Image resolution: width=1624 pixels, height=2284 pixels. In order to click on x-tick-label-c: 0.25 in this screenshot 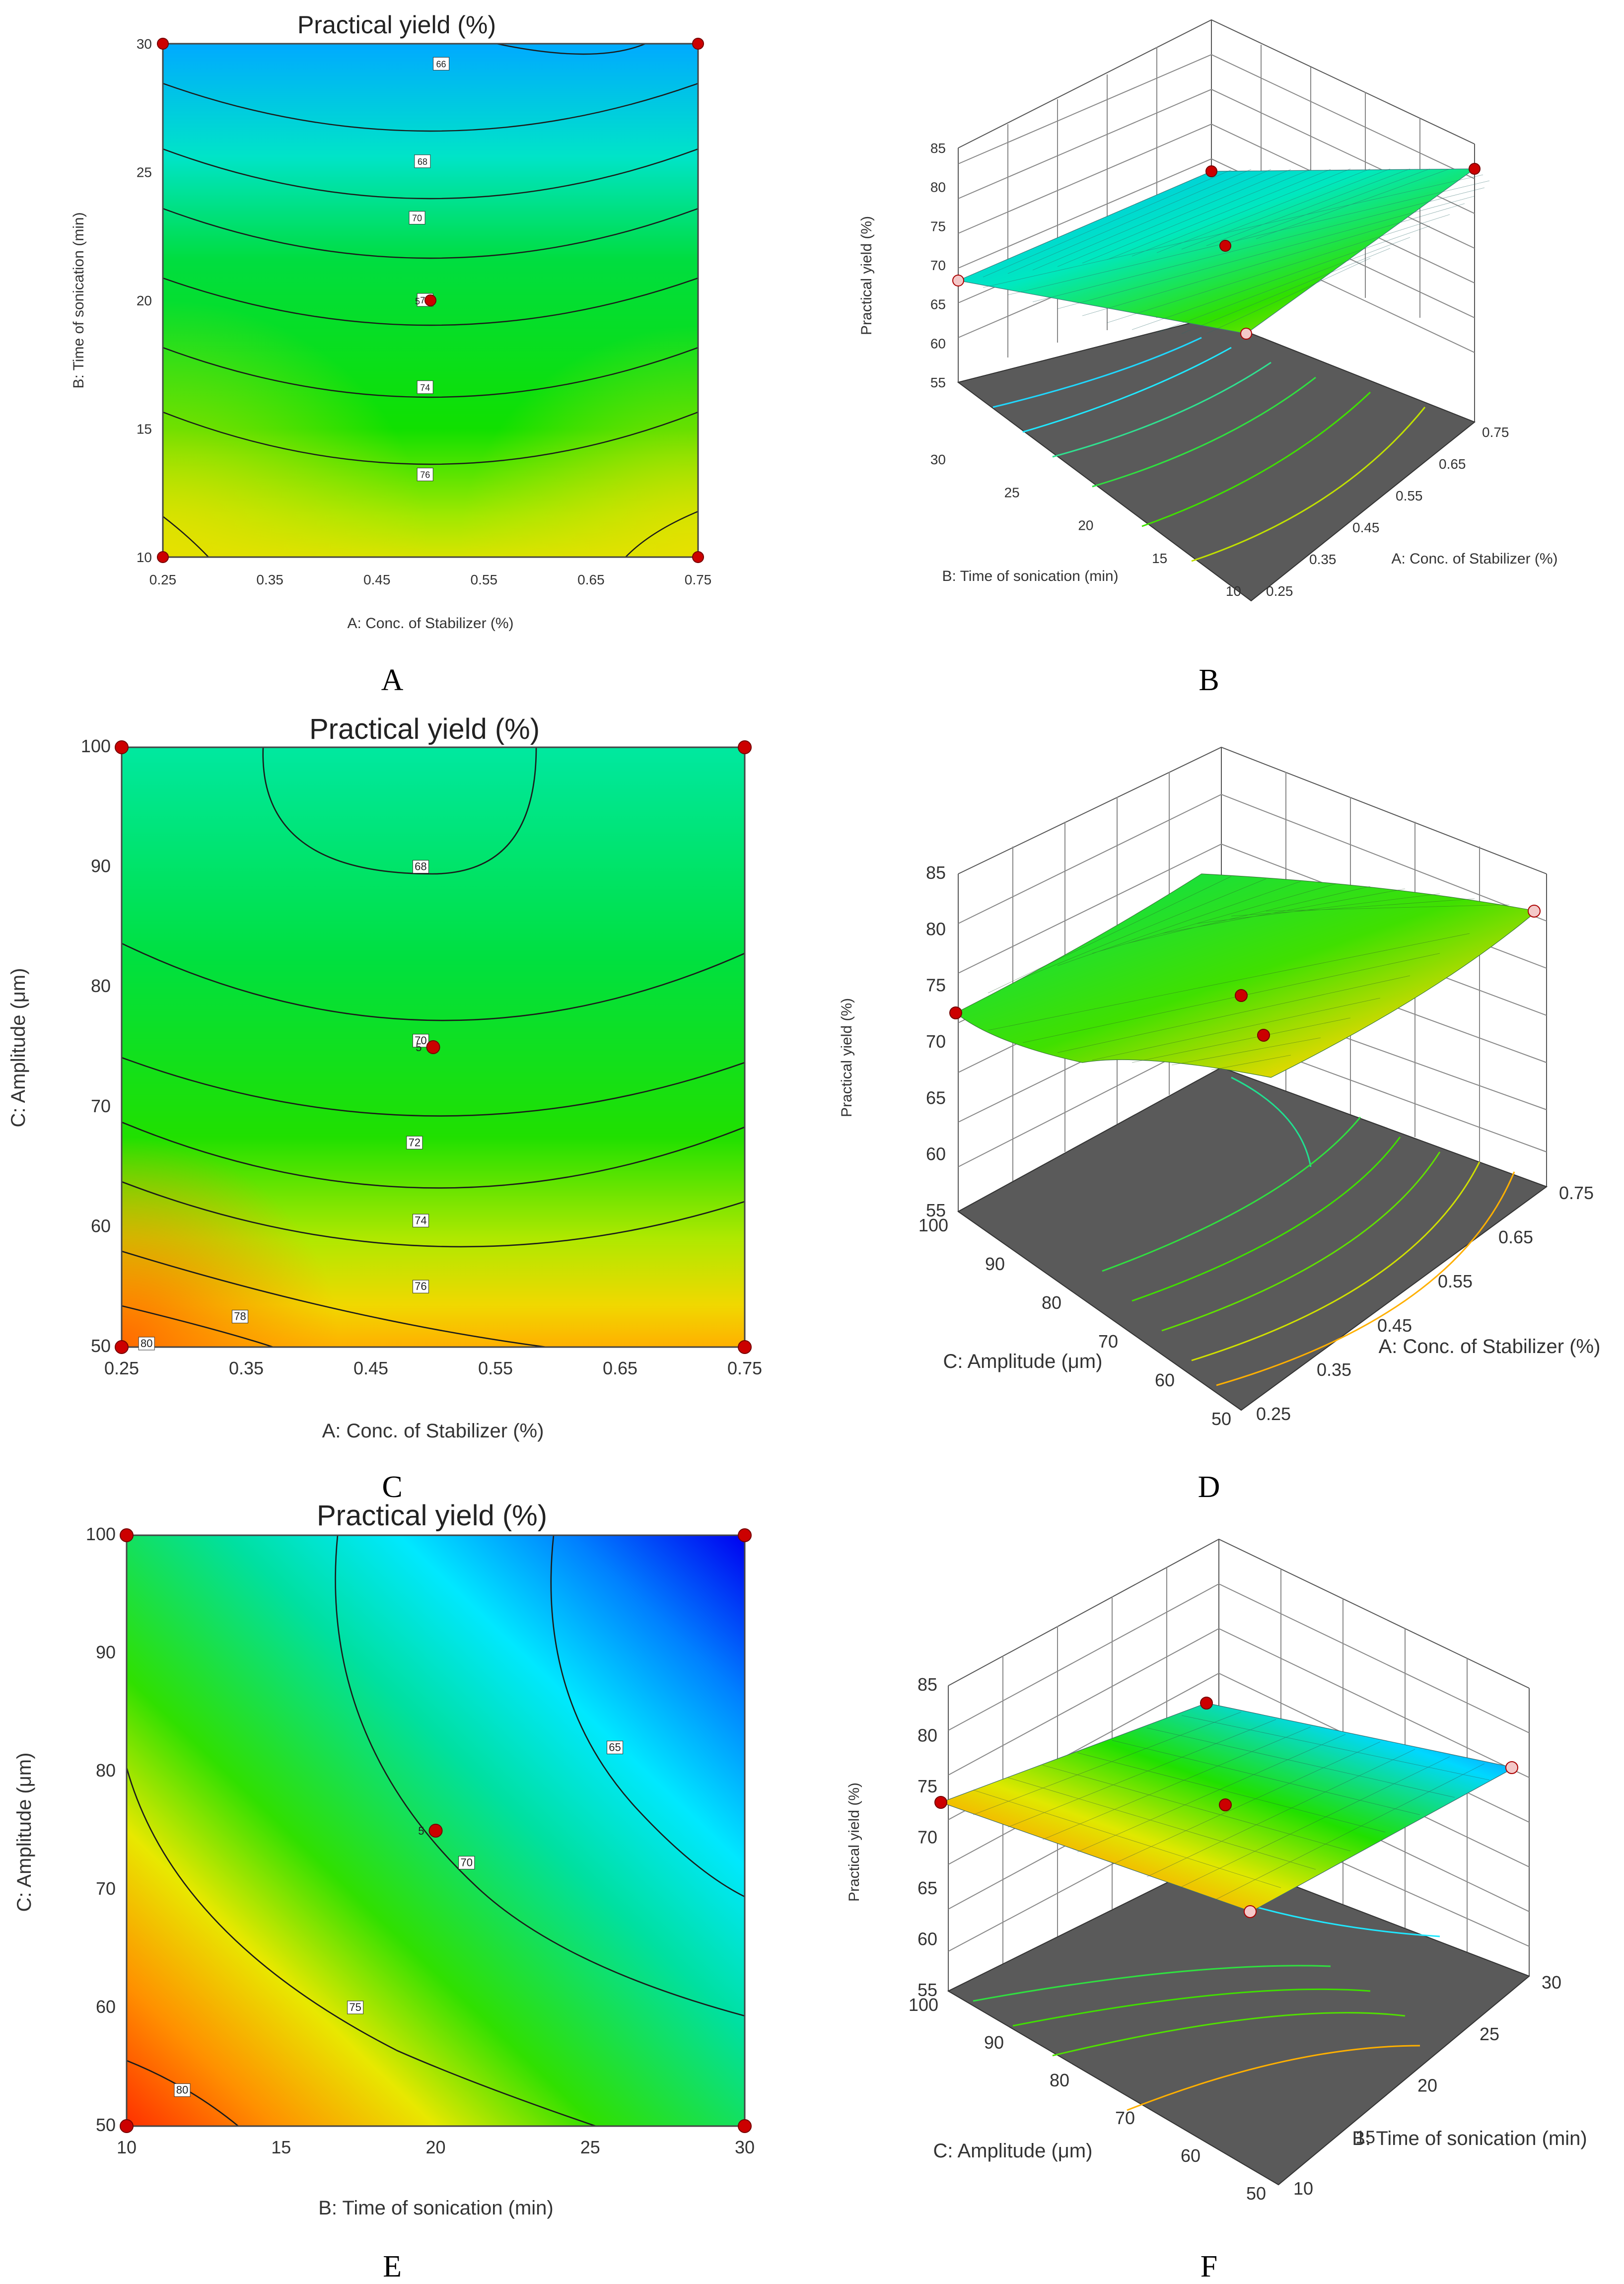, I will do `click(121, 1368)`.